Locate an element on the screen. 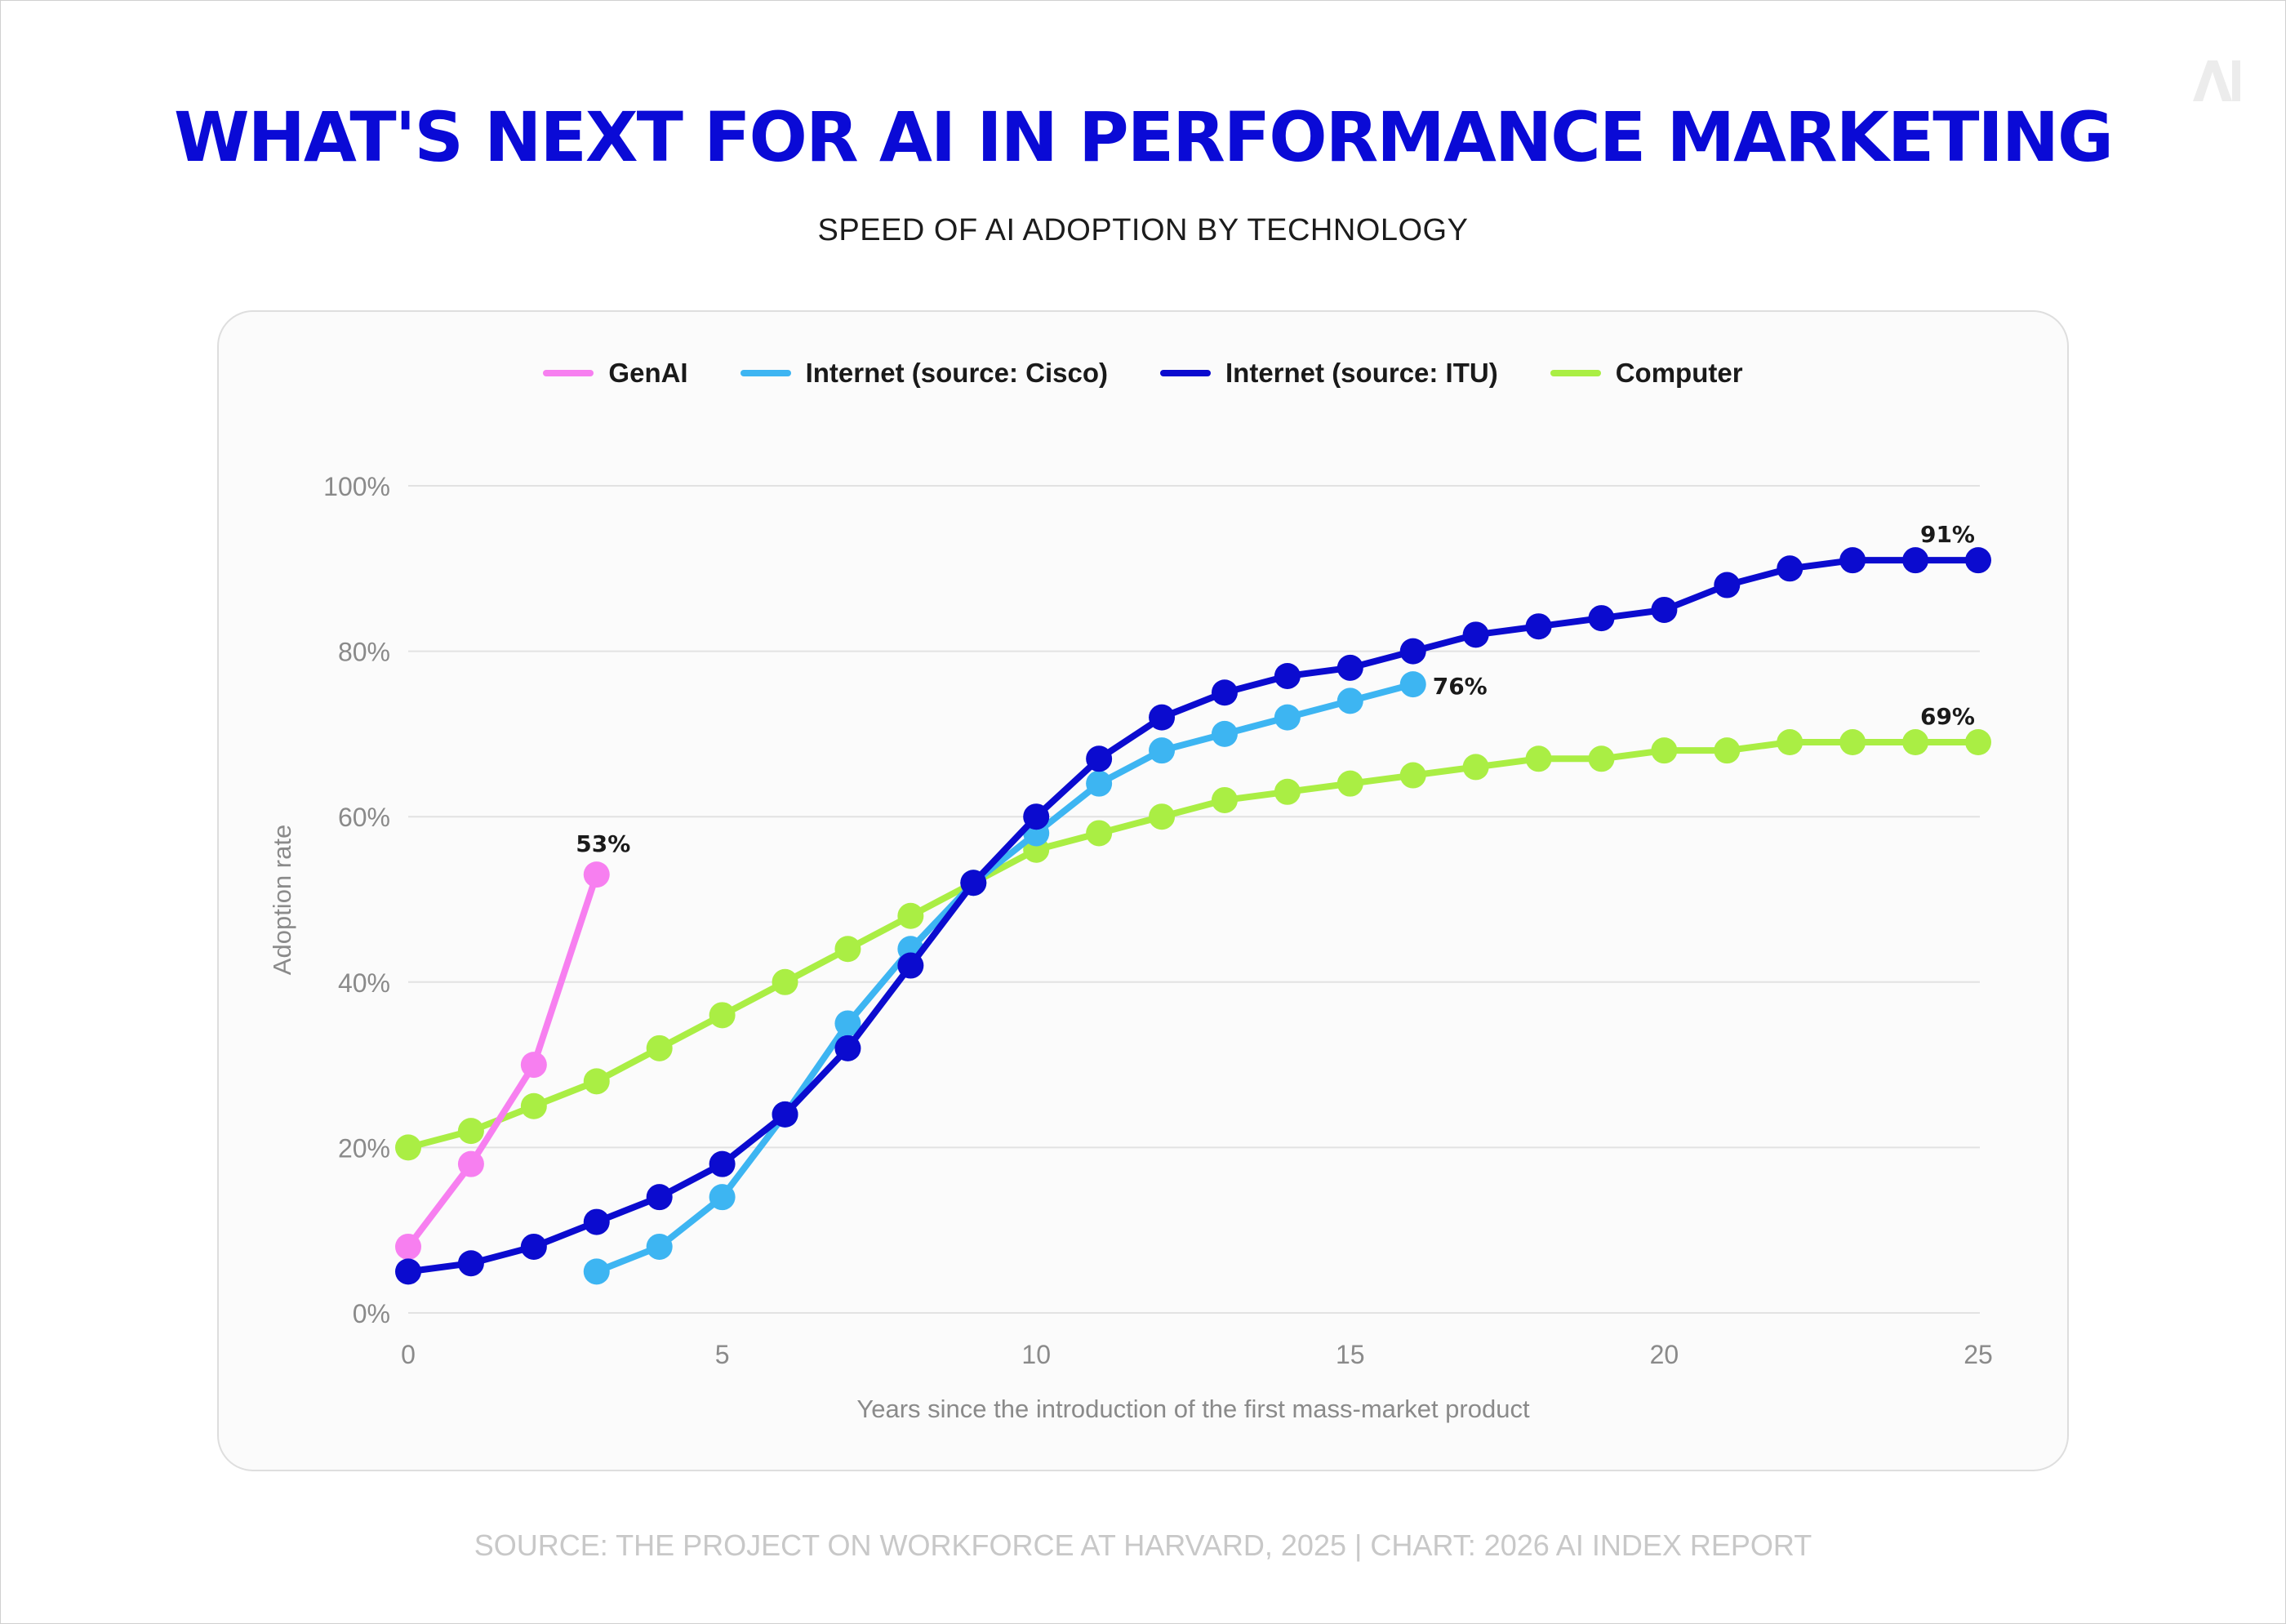 This screenshot has height=1624, width=2286. x-tick-label: 20 is located at coordinates (1664, 1354).